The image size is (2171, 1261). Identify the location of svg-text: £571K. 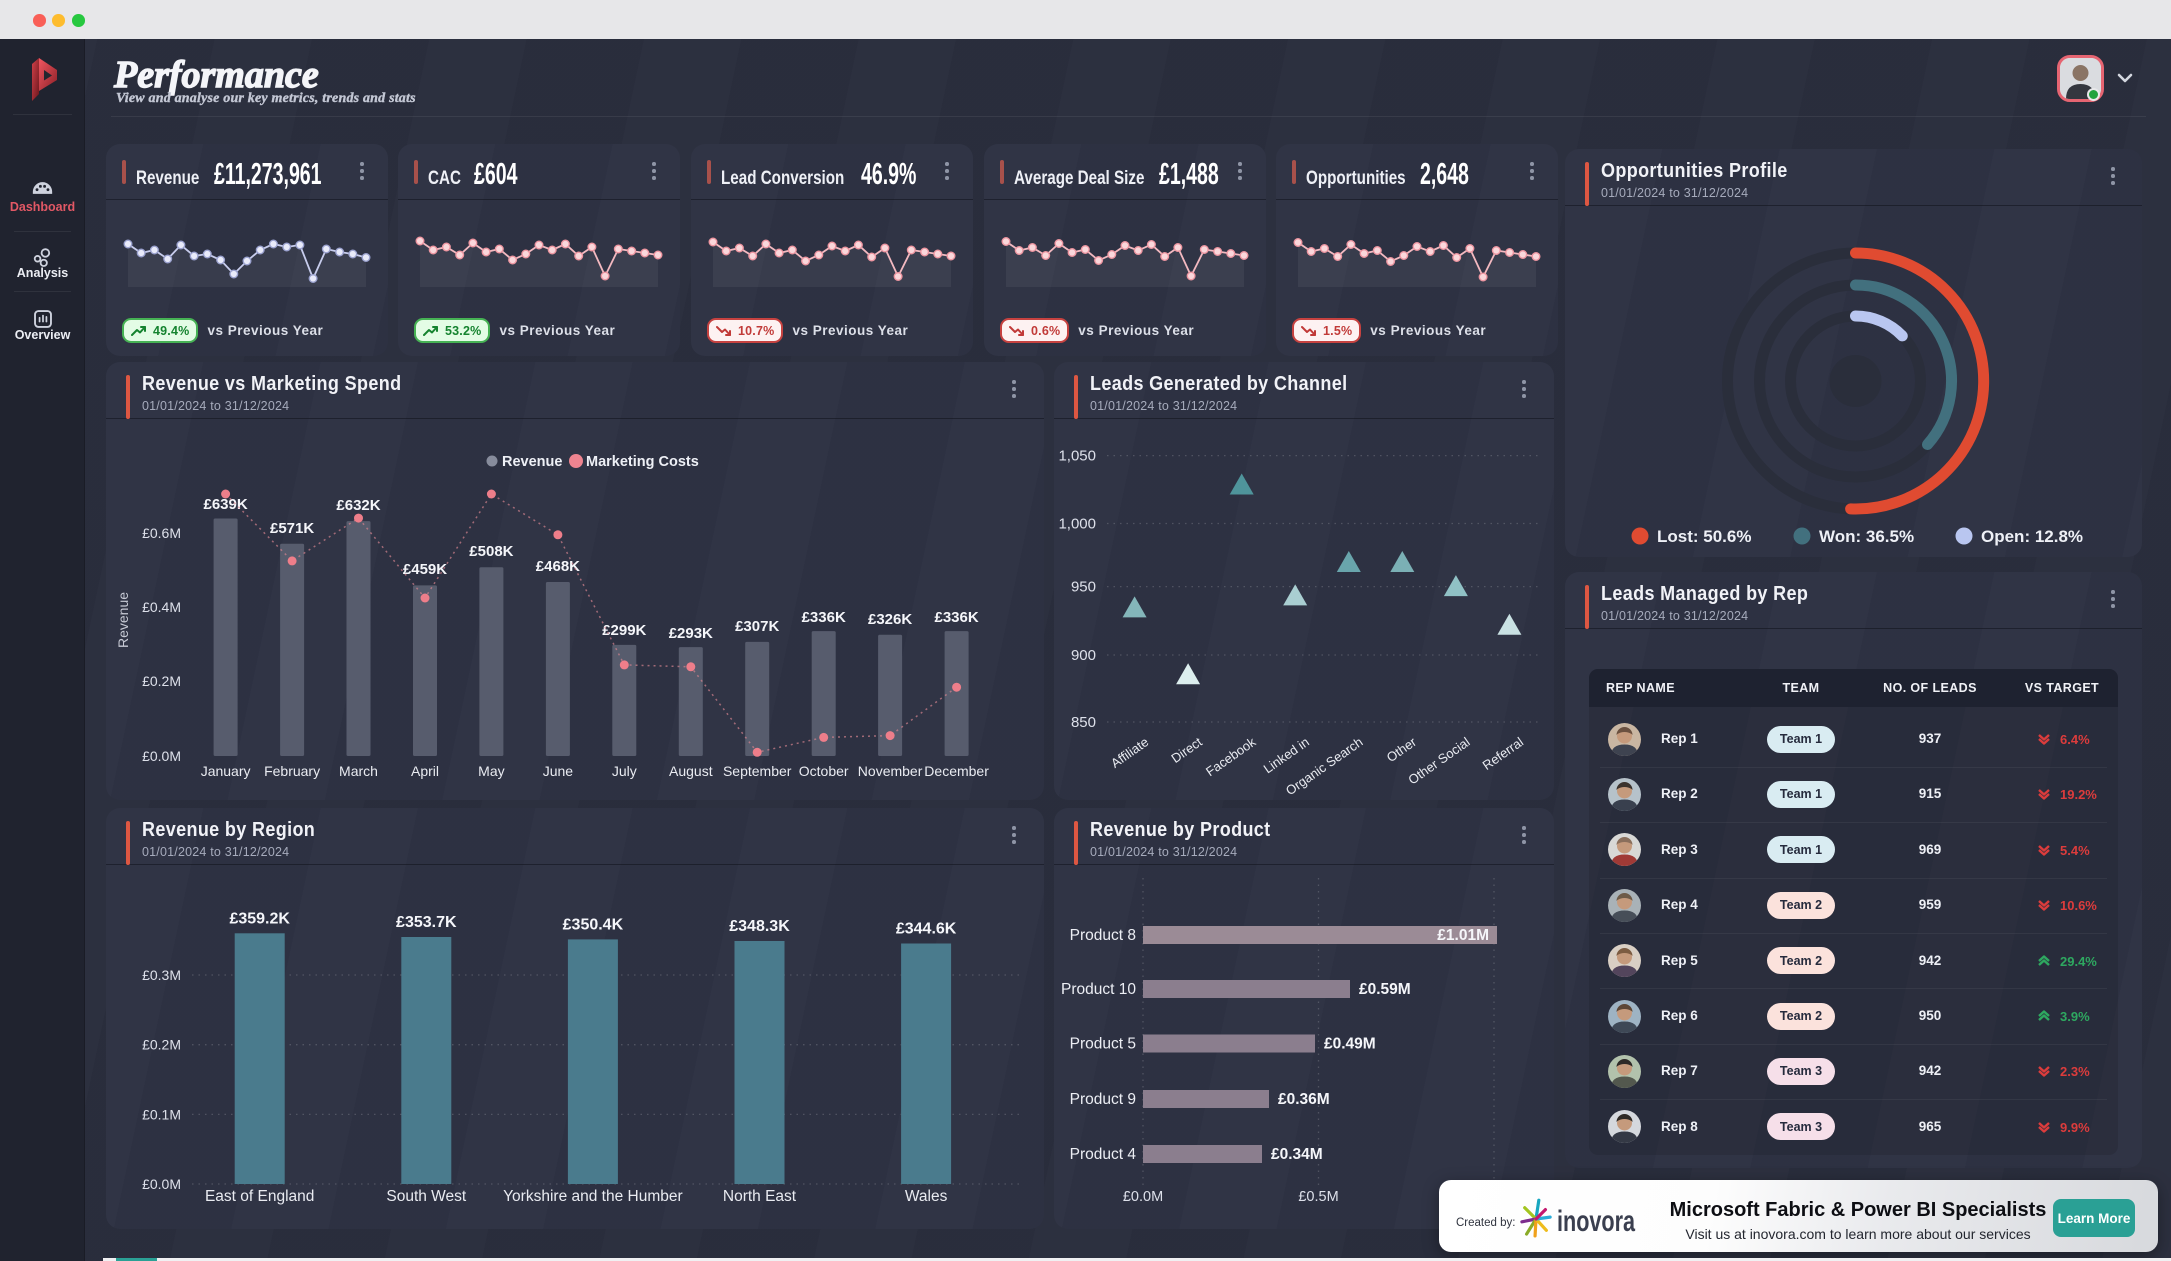
(292, 528).